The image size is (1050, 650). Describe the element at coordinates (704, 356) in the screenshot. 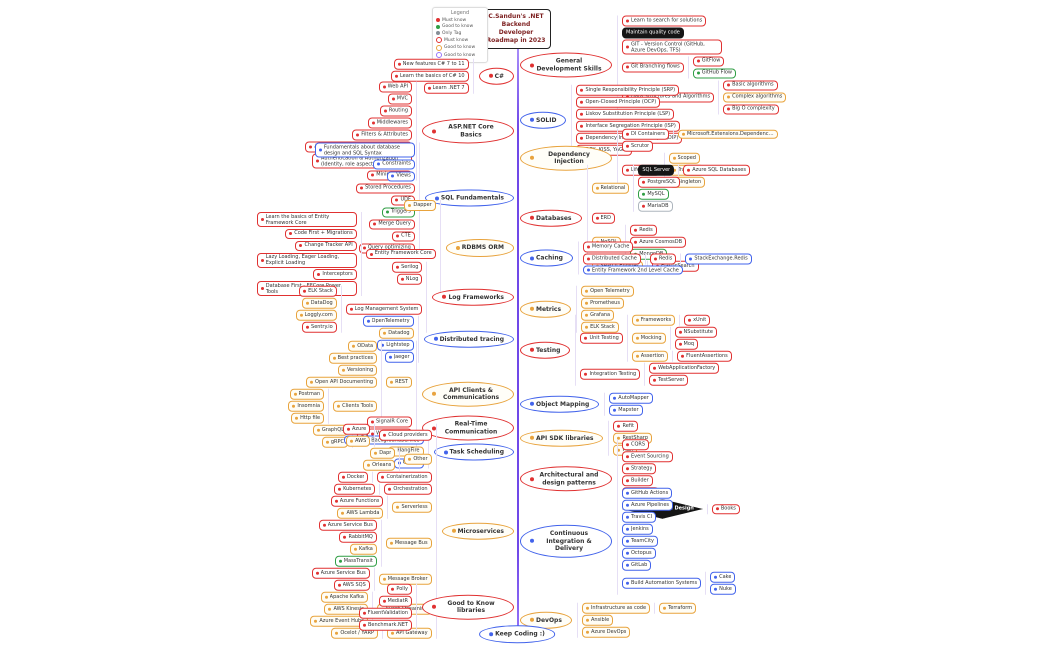

I see `topic-pill: FluentAssertions` at that location.